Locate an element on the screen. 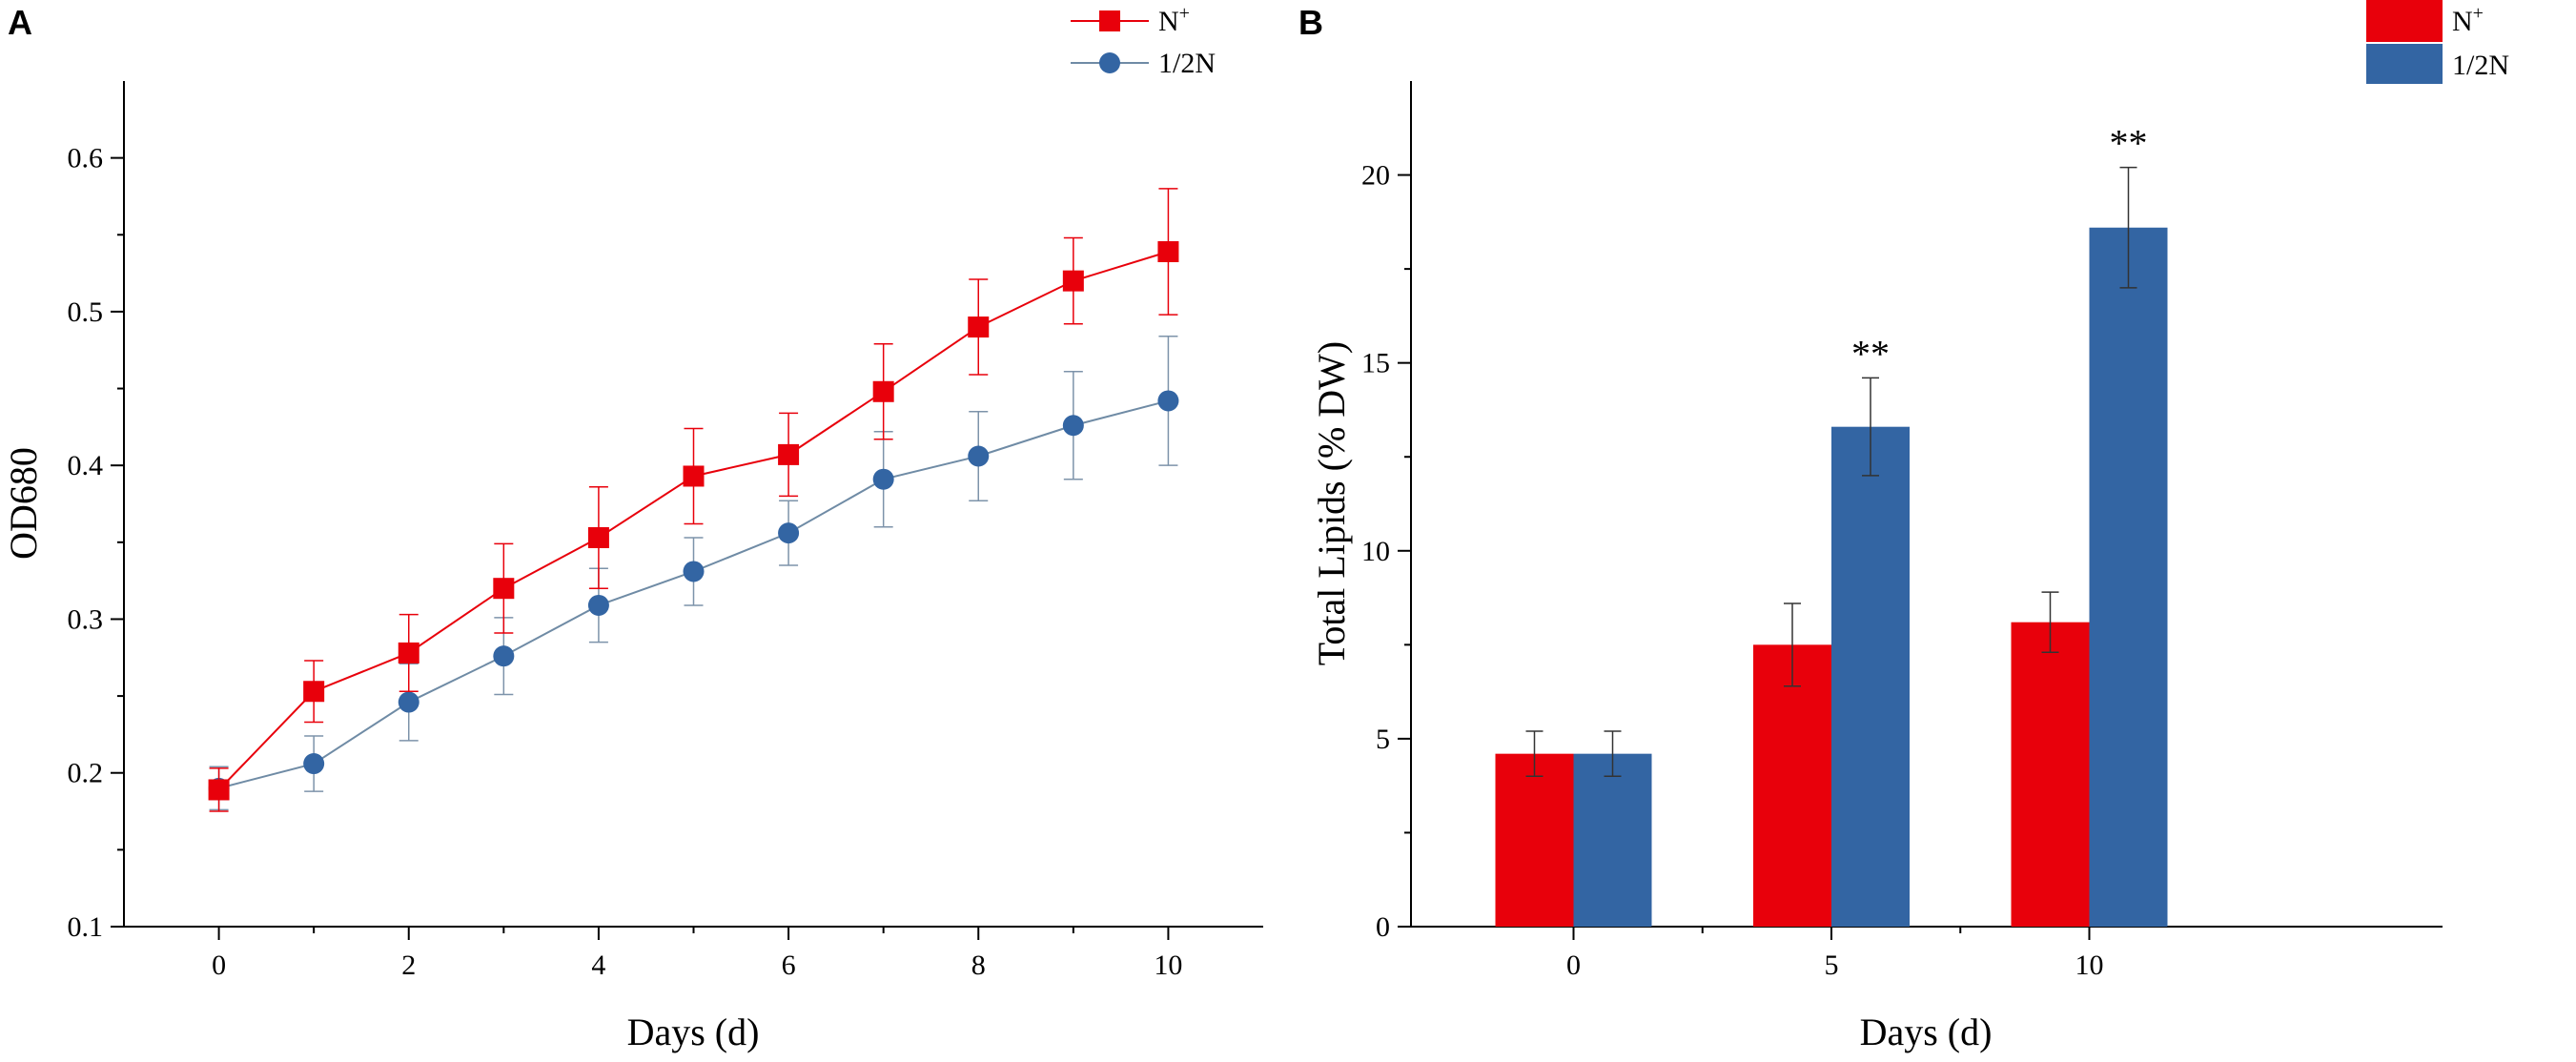 The width and height of the screenshot is (2576, 1062). legend-b-n-label: N+ is located at coordinates (2468, 20).